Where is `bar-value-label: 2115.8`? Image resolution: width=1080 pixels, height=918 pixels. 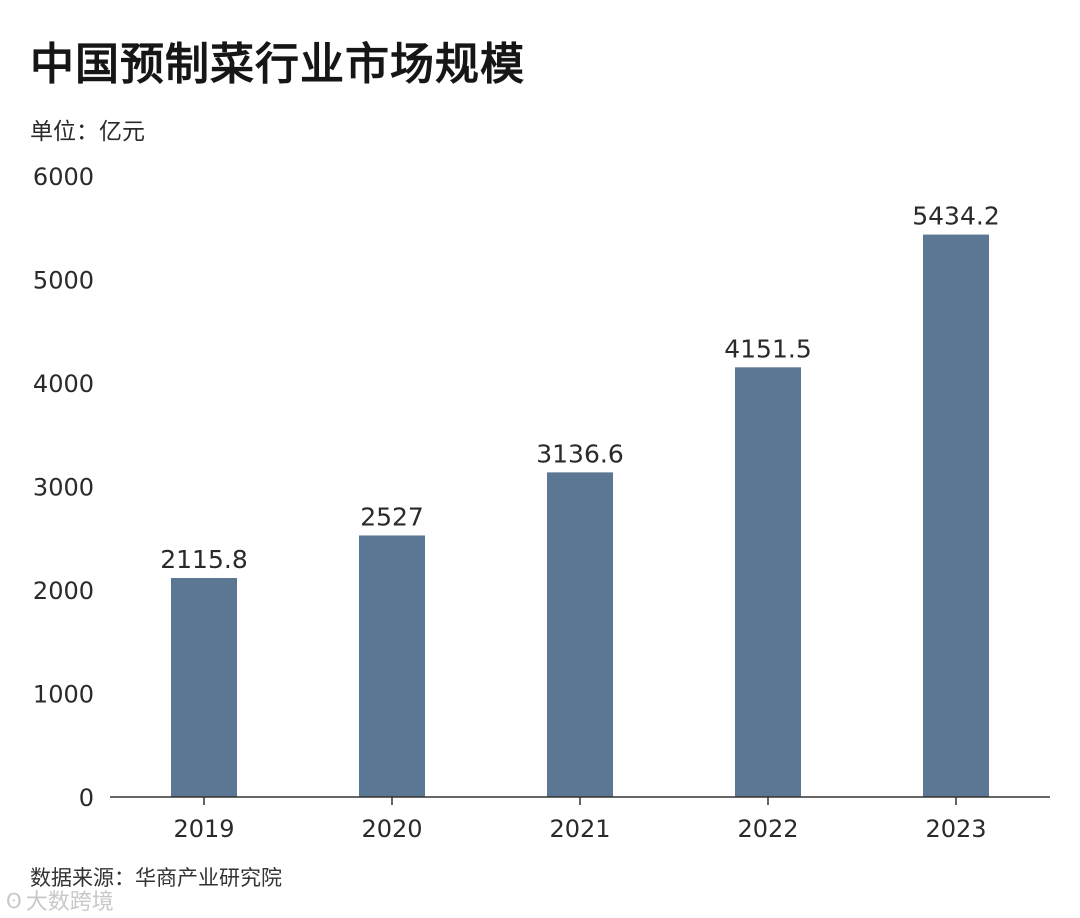
bar-value-label: 2115.8 is located at coordinates (203, 559).